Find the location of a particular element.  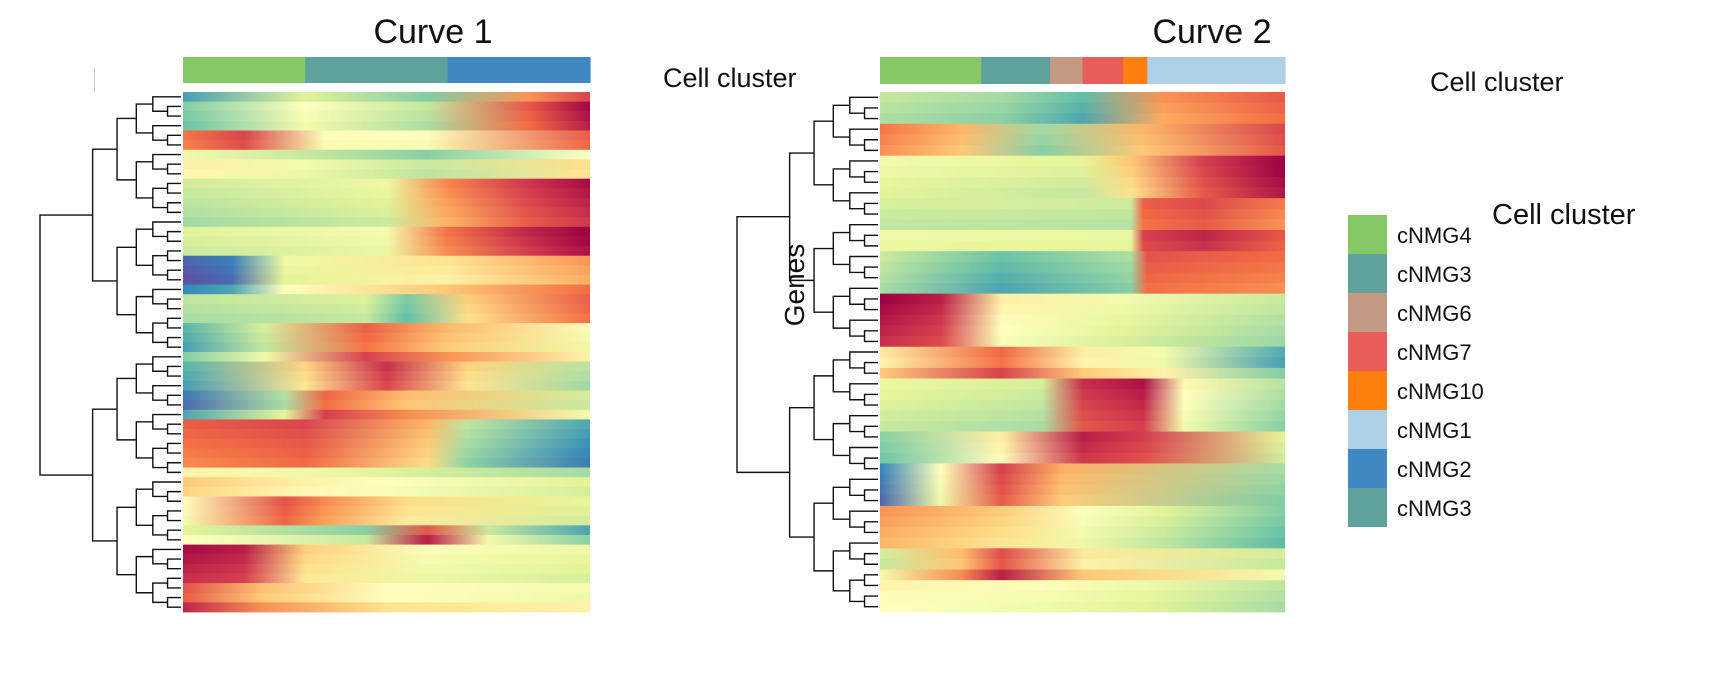

legend-label-cNMG10: cNMG10 is located at coordinates (1440, 391).